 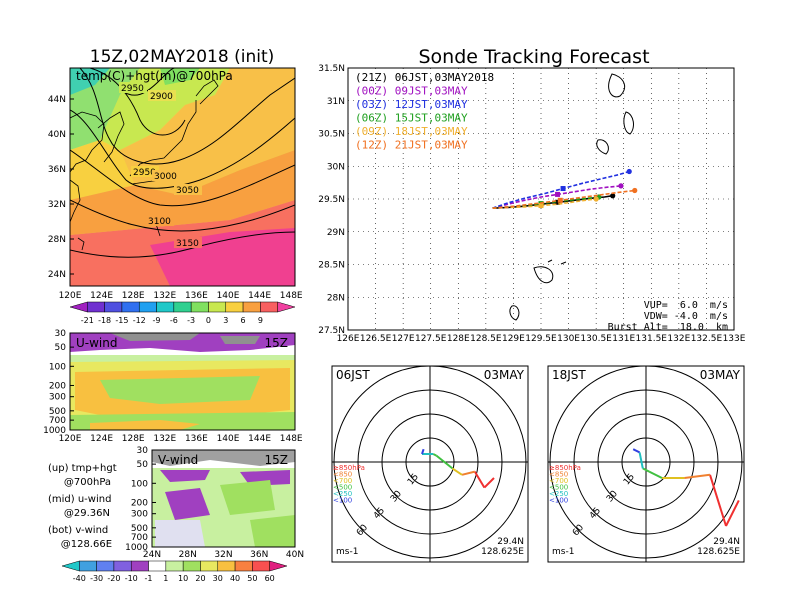 What do you see at coordinates (139, 484) in the screenshot?
I see `pressure-tick-label: 100` at bounding box center [139, 484].